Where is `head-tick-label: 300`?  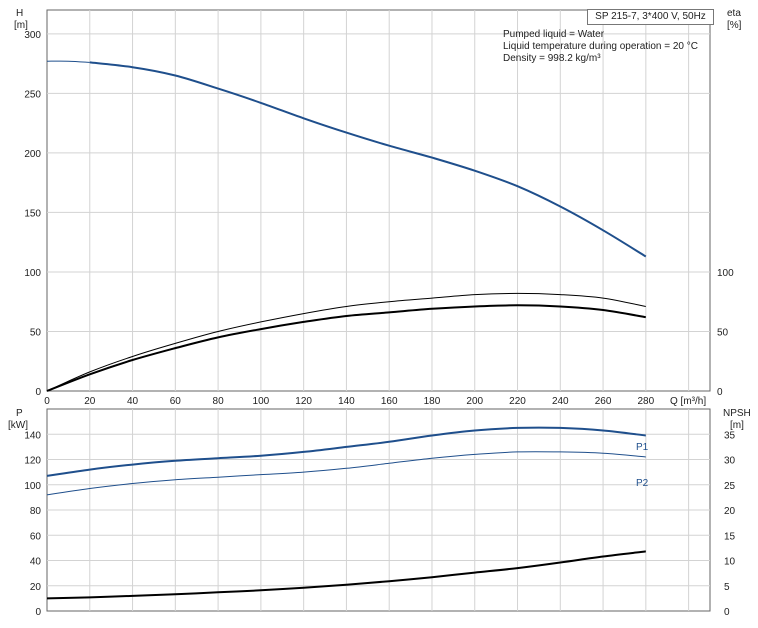
head-tick-label: 300 is located at coordinates (32, 35).